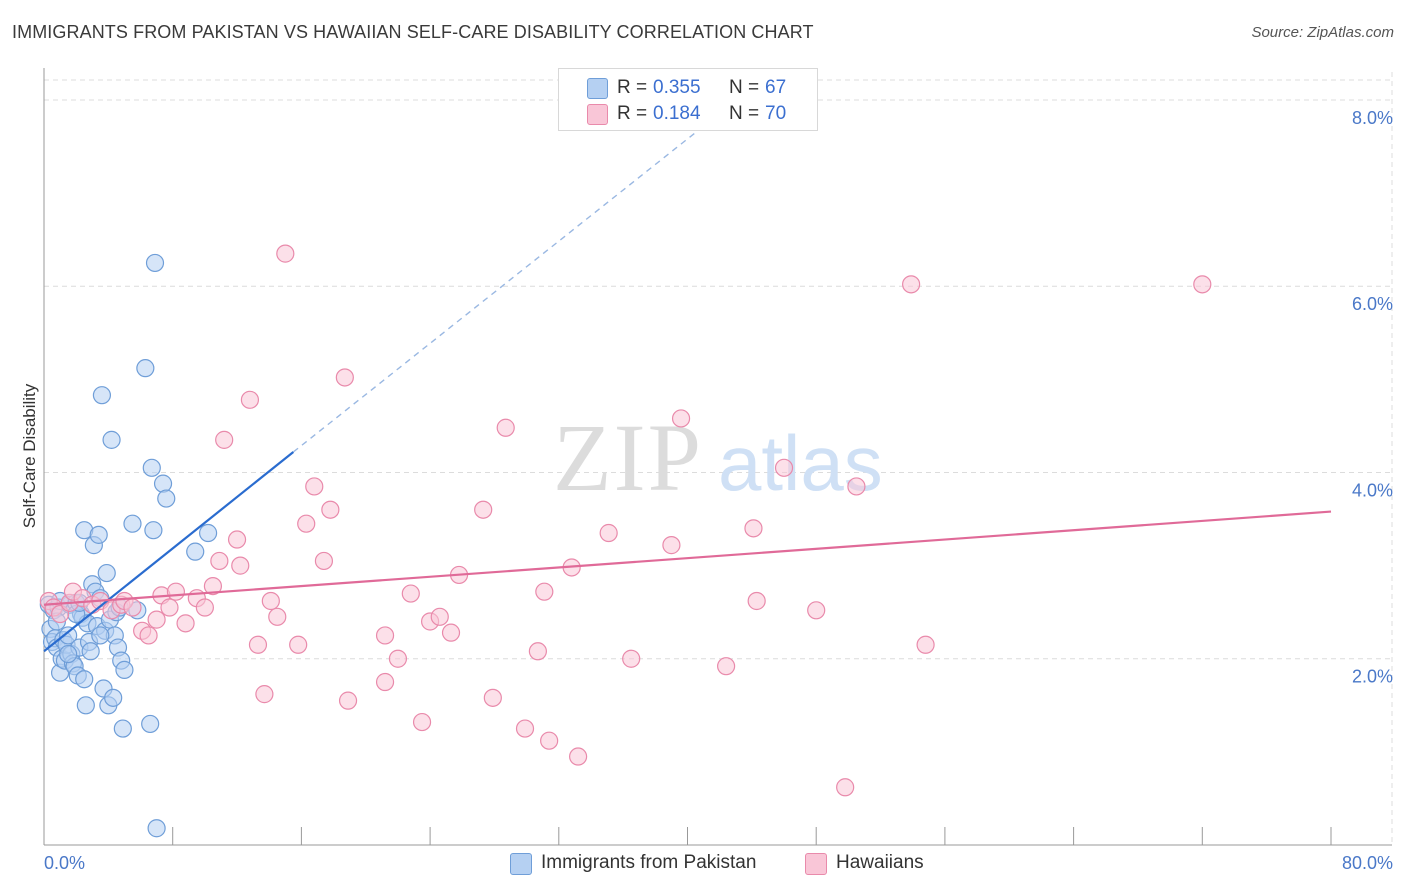 The image size is (1406, 892). I want to click on bottom-legend-label: Immigrants from Pakistan, so click(649, 862).